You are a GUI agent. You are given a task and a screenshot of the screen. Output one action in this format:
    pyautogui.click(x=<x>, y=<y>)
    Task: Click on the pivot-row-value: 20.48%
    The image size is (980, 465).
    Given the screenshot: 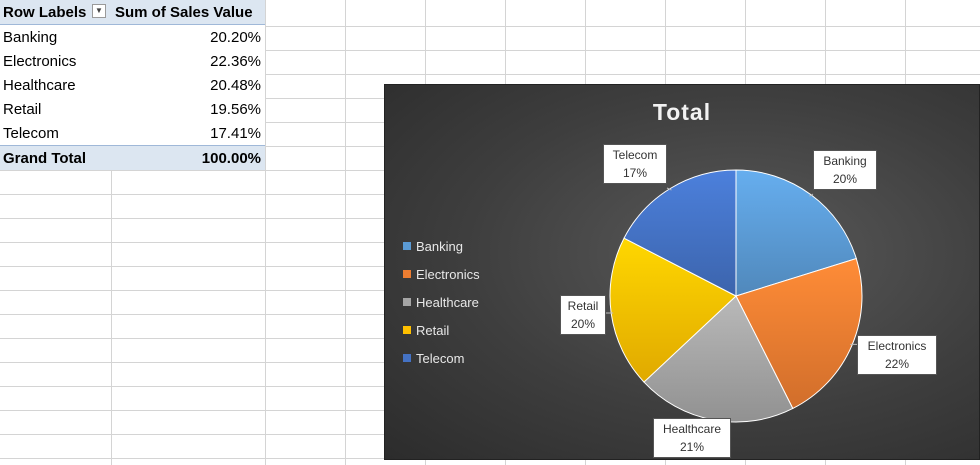 What is the action you would take?
    pyautogui.click(x=235, y=85)
    